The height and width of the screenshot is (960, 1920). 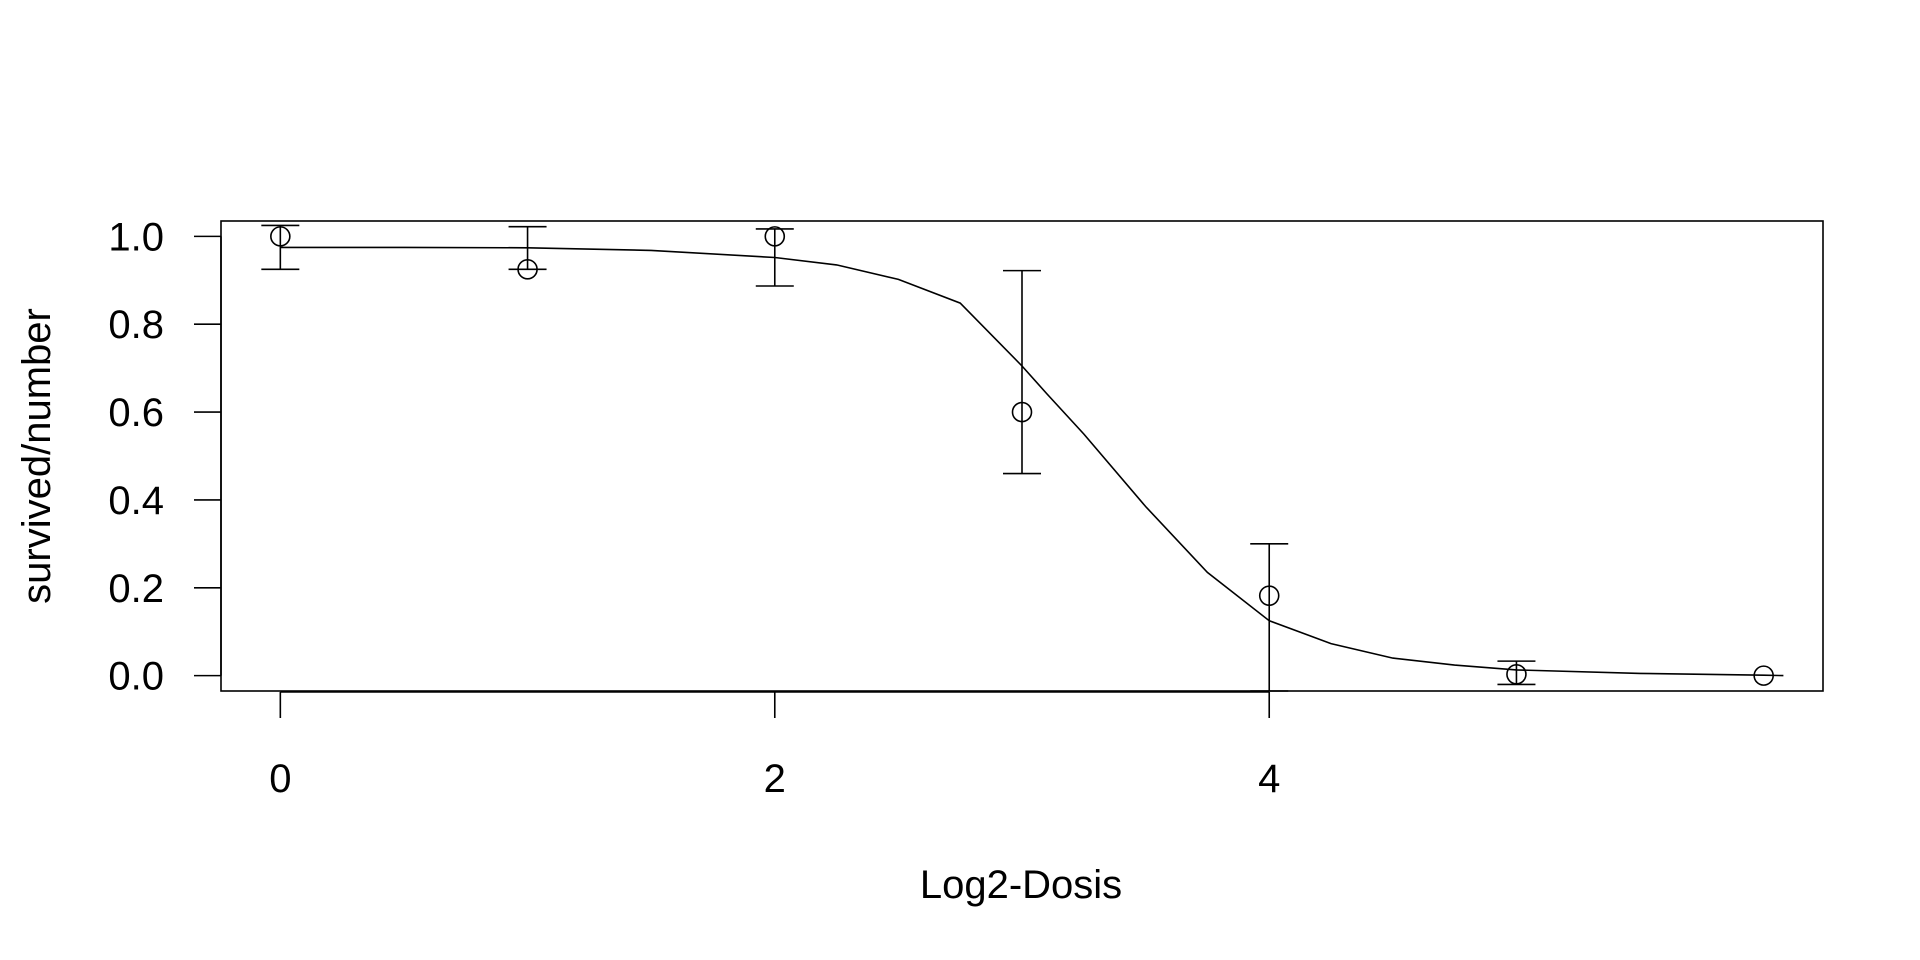 What do you see at coordinates (136, 501) in the screenshot?
I see `y-tick-label: 0.4` at bounding box center [136, 501].